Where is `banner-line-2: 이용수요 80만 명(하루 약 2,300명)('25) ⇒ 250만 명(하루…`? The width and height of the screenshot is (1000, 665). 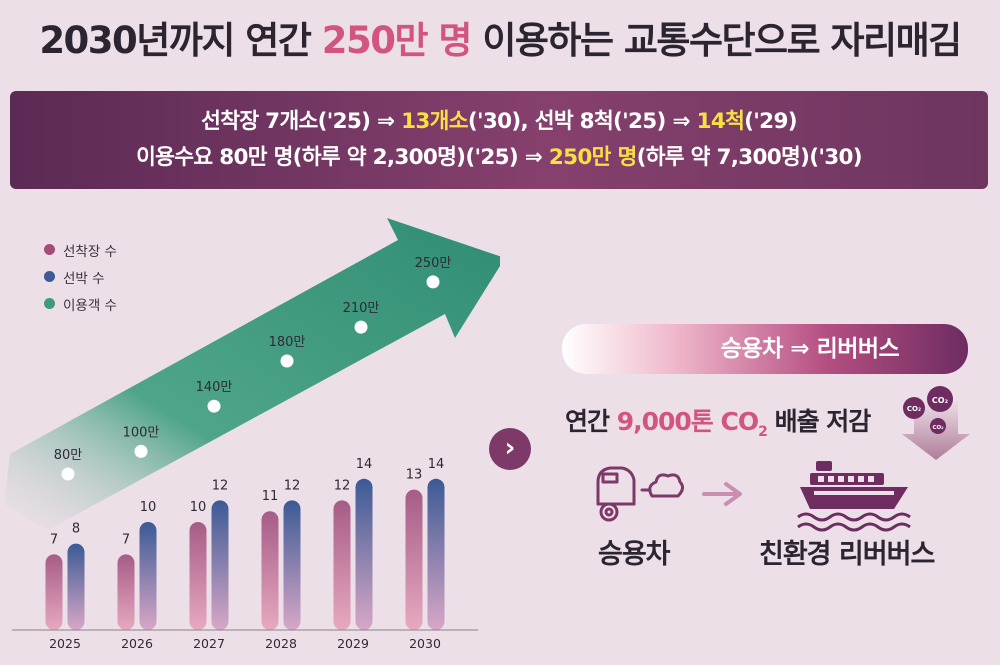 banner-line-2: 이용수요 80만 명(하루 약 2,300명)('25) ⇒ 250만 명(하루… is located at coordinates (499, 158).